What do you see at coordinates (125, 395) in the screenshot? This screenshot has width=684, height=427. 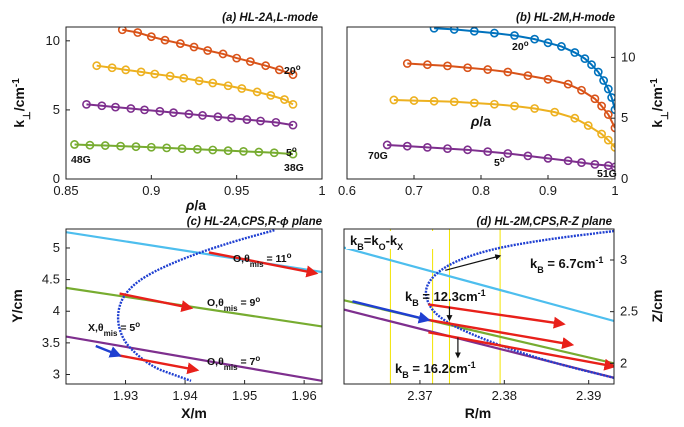 I see `panel-c-xtick-label: 1.93` at bounding box center [125, 395].